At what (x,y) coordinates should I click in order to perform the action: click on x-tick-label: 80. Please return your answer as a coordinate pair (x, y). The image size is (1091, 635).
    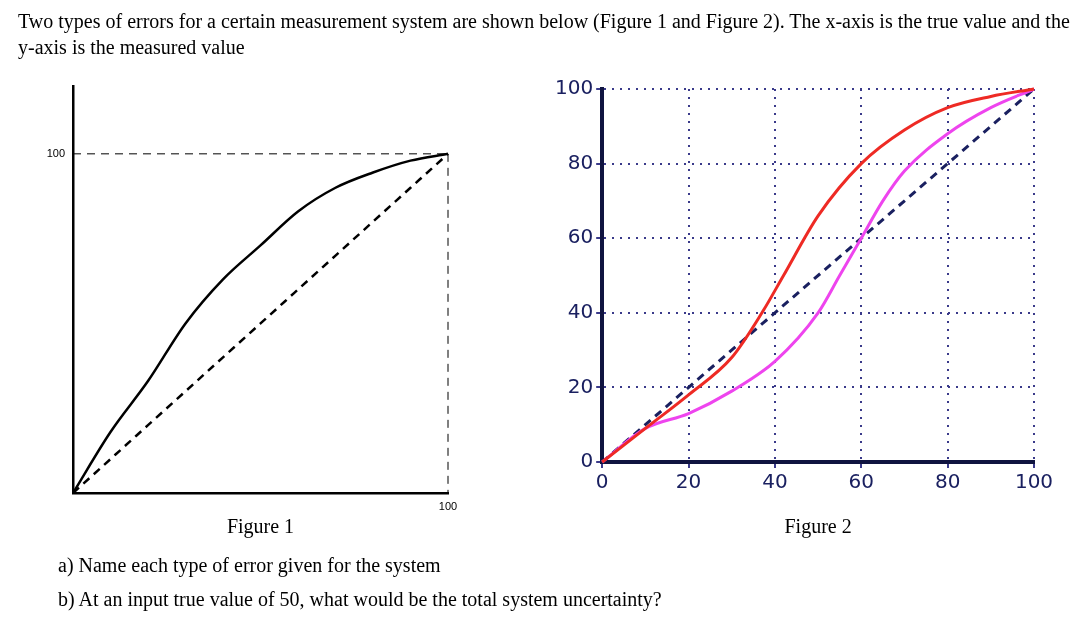
    Looking at the image, I should click on (947, 481).